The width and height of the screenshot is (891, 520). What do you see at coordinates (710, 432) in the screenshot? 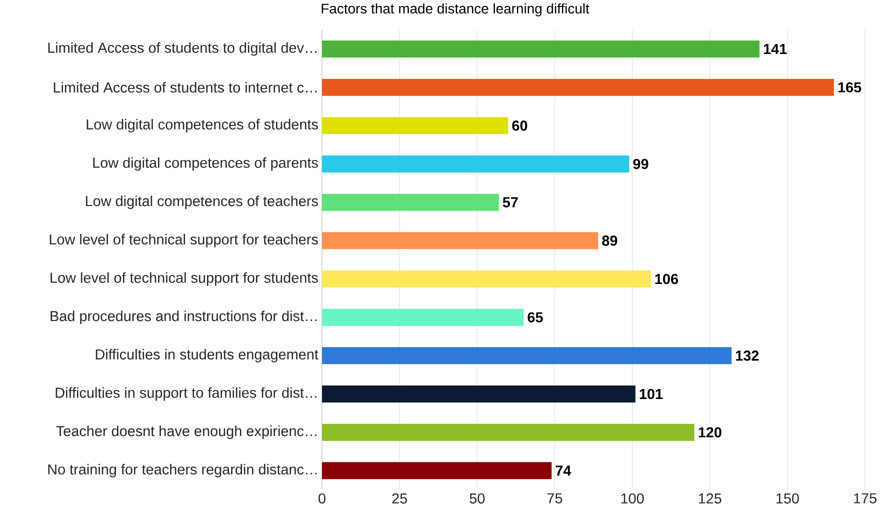
I see `data-label: 120` at bounding box center [710, 432].